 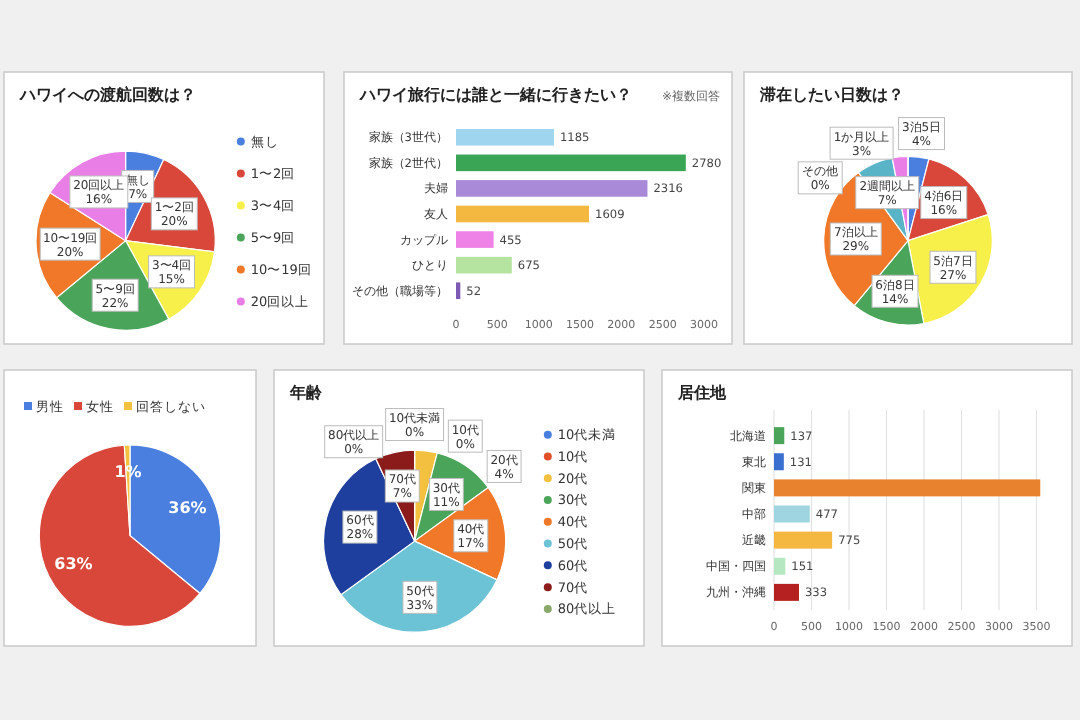 What do you see at coordinates (128, 471) in the screenshot?
I see `data-label: 1%` at bounding box center [128, 471].